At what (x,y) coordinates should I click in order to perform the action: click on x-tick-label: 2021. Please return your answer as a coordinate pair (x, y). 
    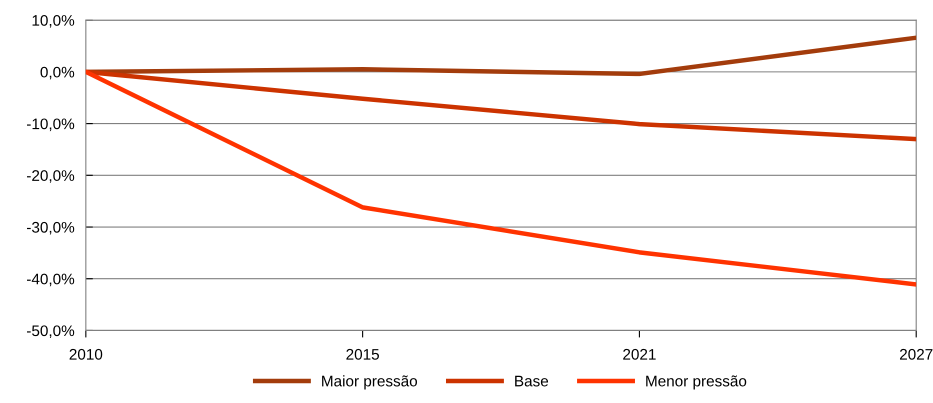
    Looking at the image, I should click on (639, 354).